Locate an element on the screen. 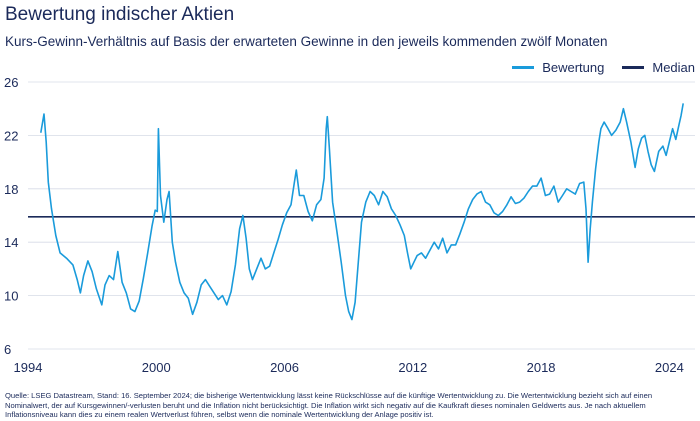 The height and width of the screenshot is (421, 700). chart-legend: Bewertung Median is located at coordinates (603, 67).